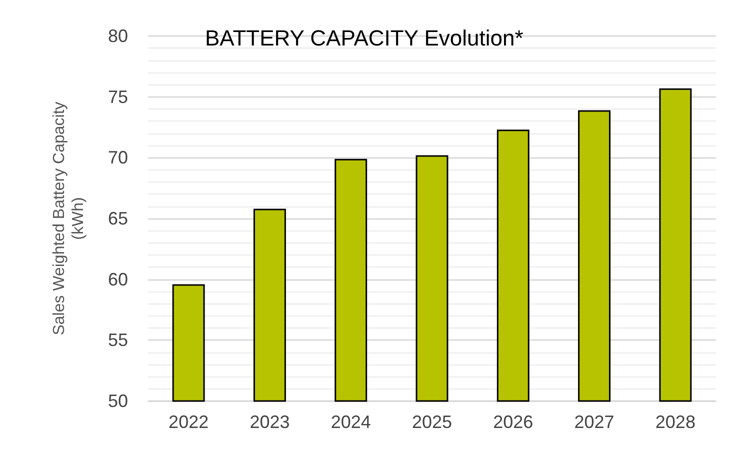 This screenshot has height=453, width=733. What do you see at coordinates (118, 401) in the screenshot?
I see `y-tick-label: 50` at bounding box center [118, 401].